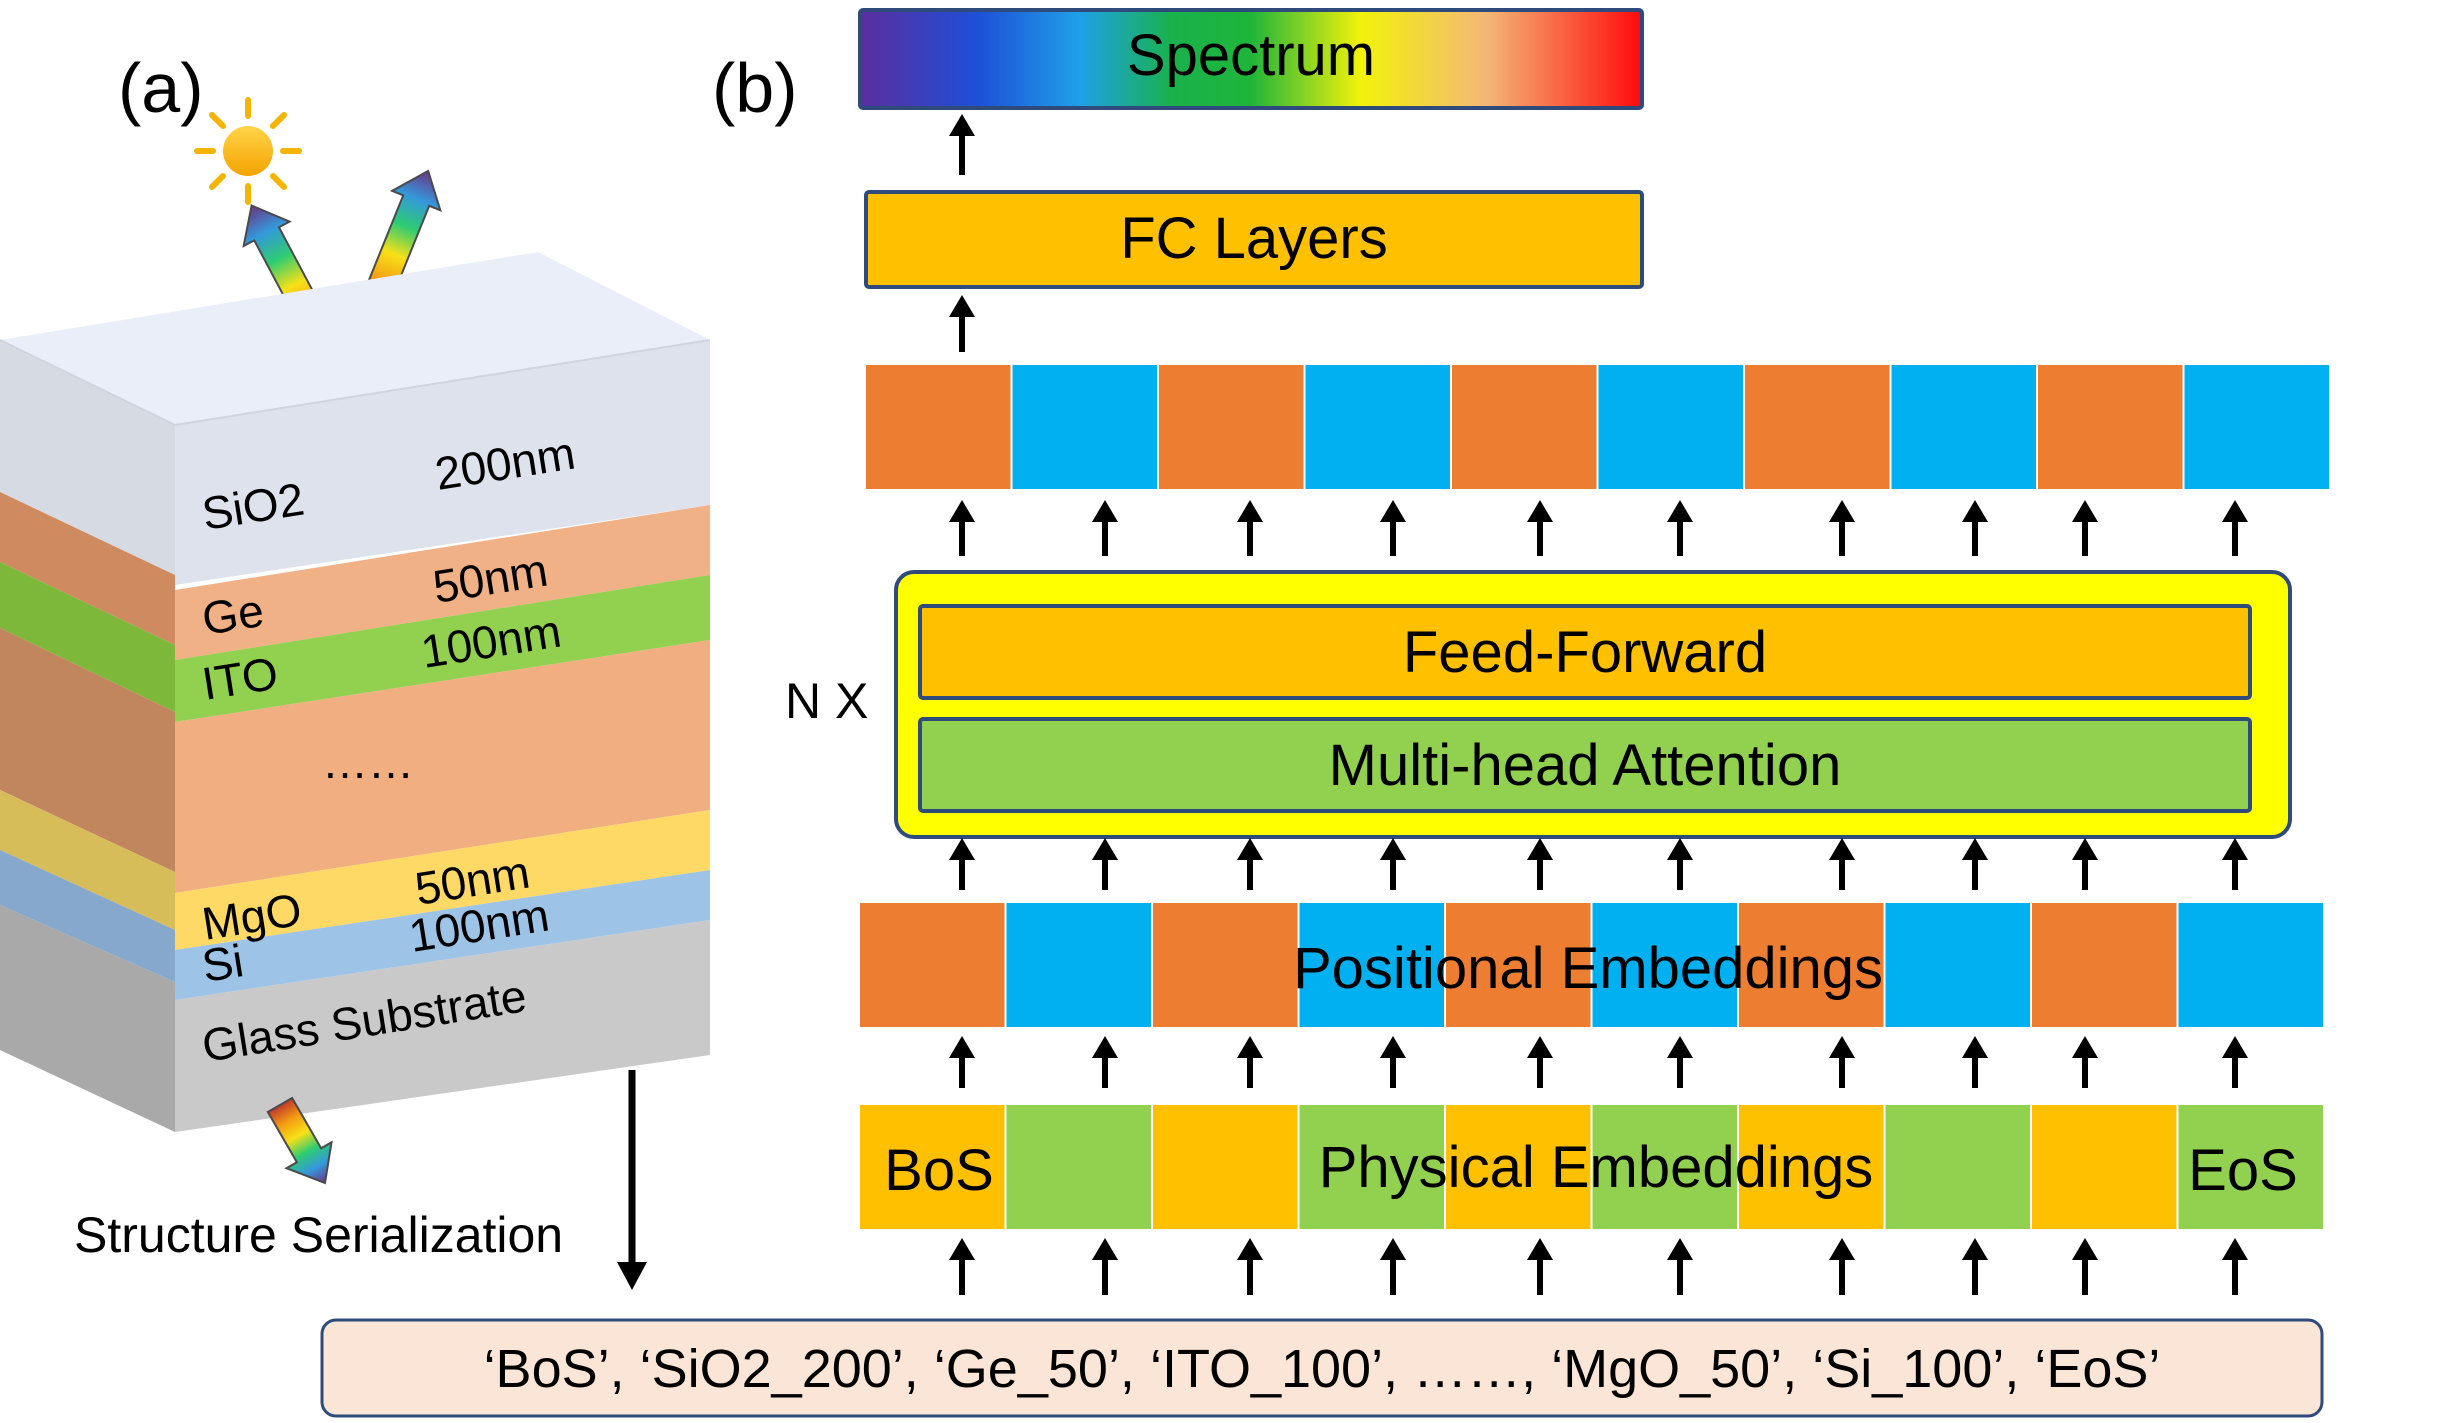  Describe the element at coordinates (1251, 55) in the screenshot. I see `spectrum-label: Spectrum` at that location.